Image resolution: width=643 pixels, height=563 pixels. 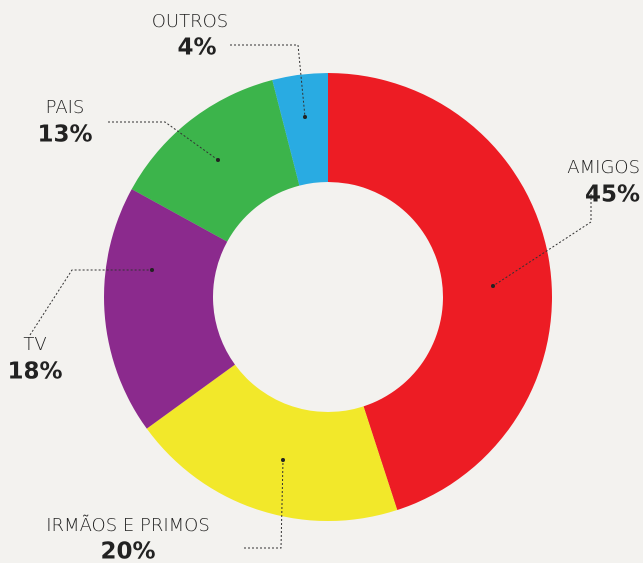 What do you see at coordinates (34, 372) in the screenshot?
I see `value-label: 18%` at bounding box center [34, 372].